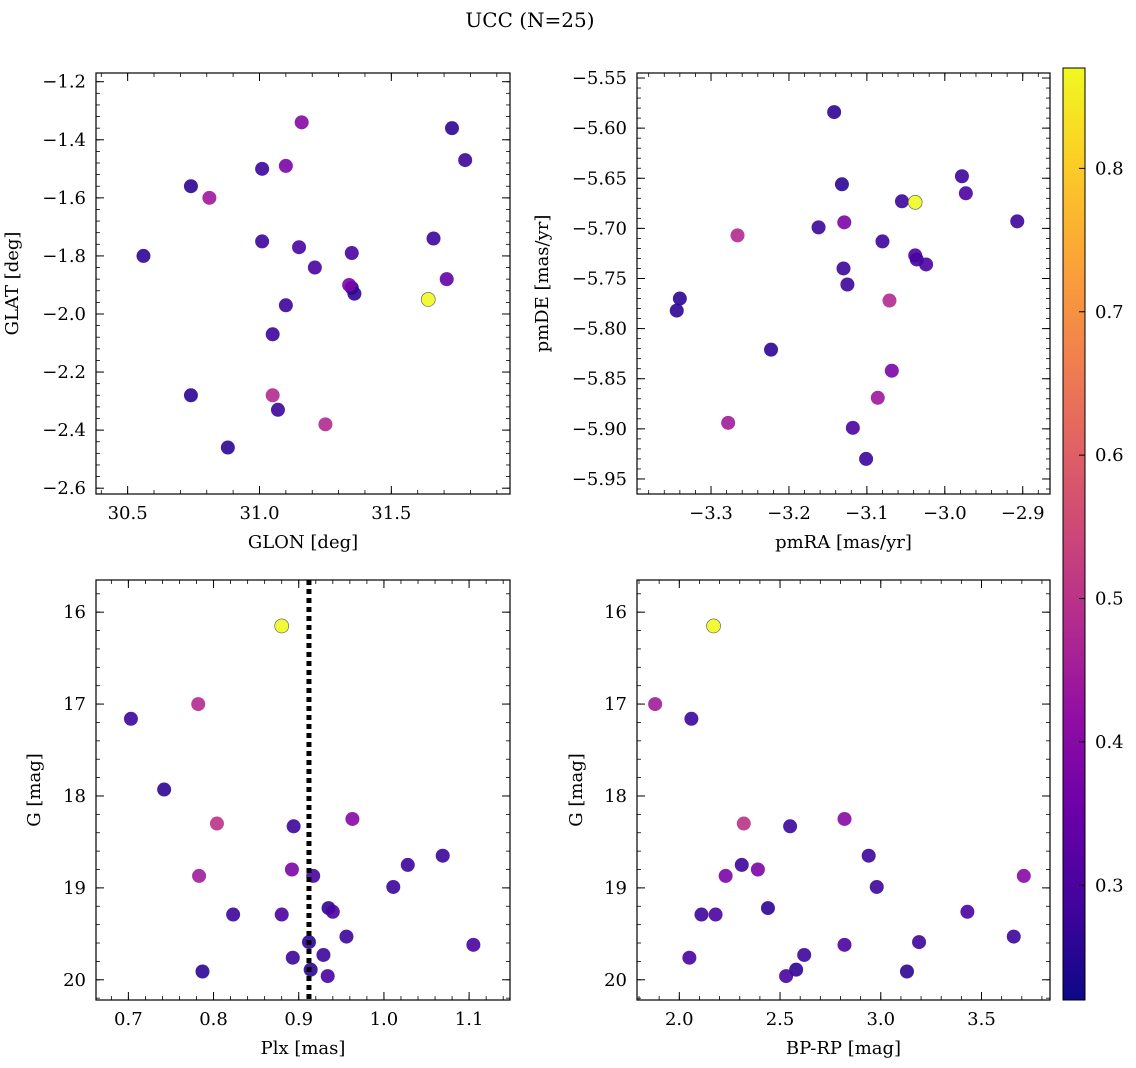 This screenshot has height=1068, width=1136. Describe the element at coordinates (1109, 168) in the screenshot. I see `colorbar-tick-label: 0.8` at that location.